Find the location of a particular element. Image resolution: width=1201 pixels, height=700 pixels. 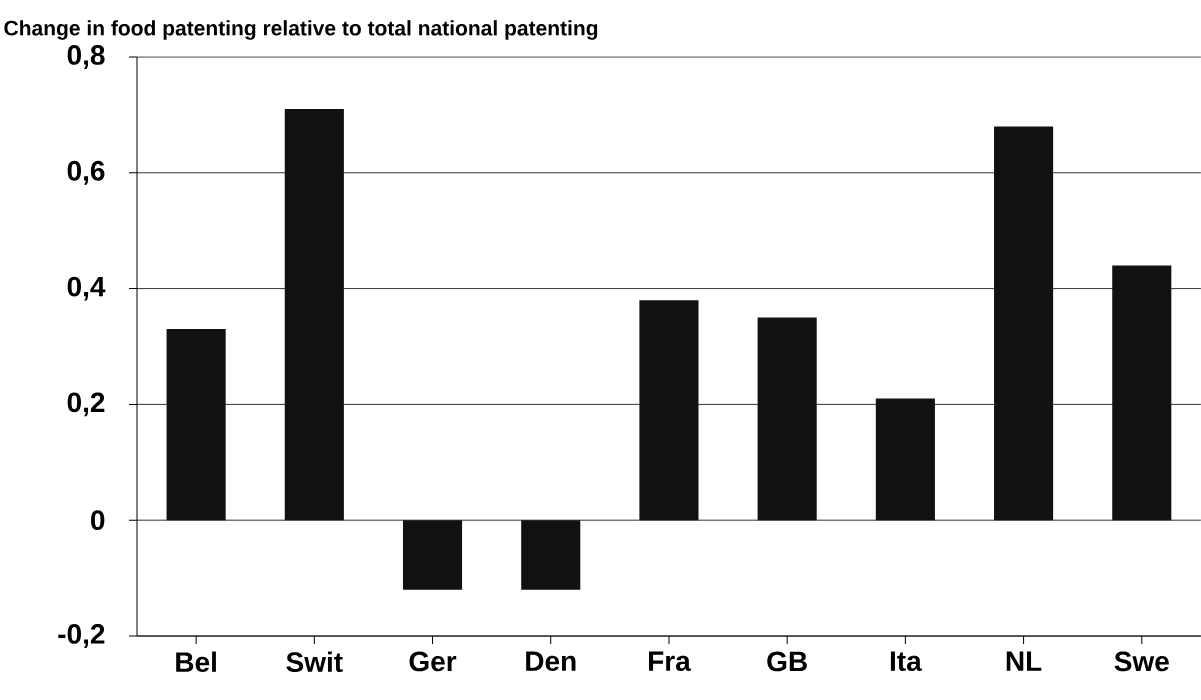

chart-title: Change in food patenting relative to total national patenting is located at coordinates (301, 30).